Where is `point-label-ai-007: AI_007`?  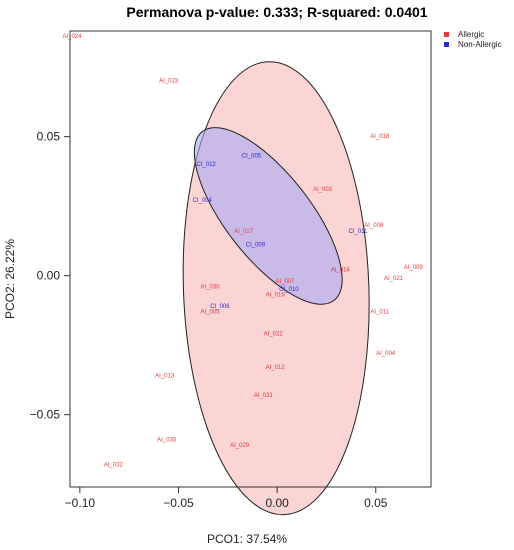 point-label-ai-007: AI_007 is located at coordinates (286, 282).